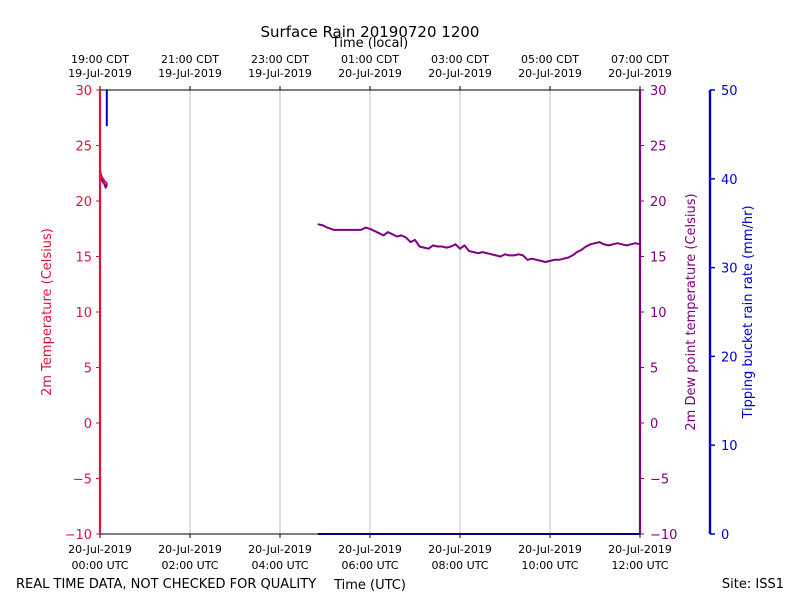  What do you see at coordinates (47, 312) in the screenshot?
I see `temperature-axis-label: 2m Temperature (Celsius)` at bounding box center [47, 312].